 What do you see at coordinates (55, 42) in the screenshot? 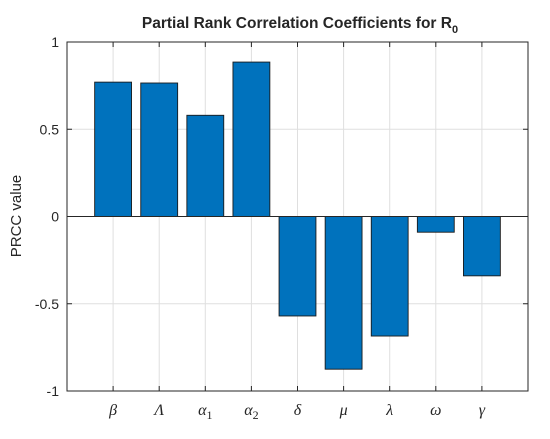
I see `y-tick-label: 1` at bounding box center [55, 42].